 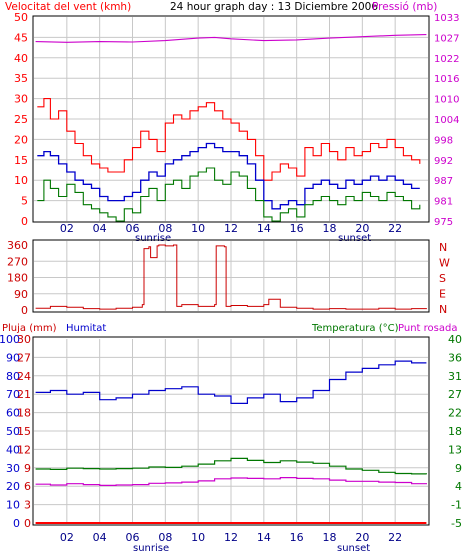 I want to click on panel3-hour-tick-label: 08, so click(x=165, y=537).